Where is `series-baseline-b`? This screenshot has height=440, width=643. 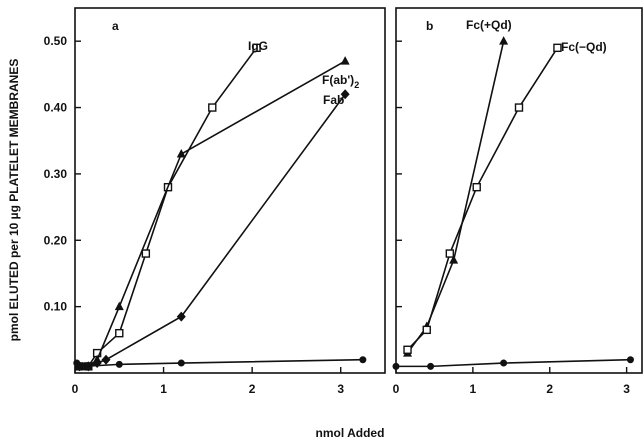
series-baseline-b is located at coordinates (513, 363).